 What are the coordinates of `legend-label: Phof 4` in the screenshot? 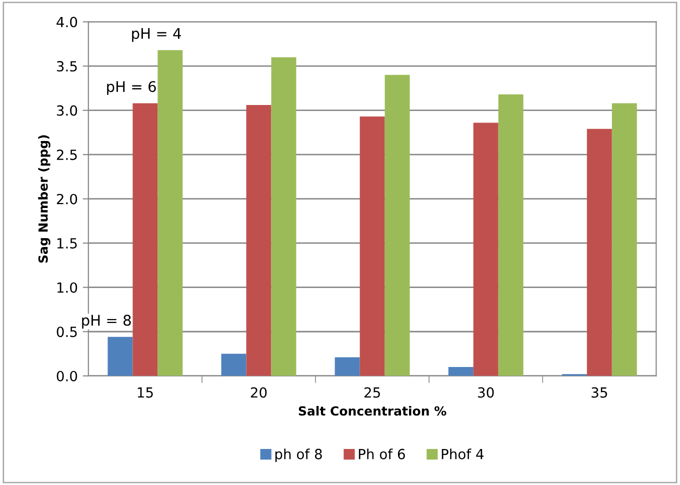 It's located at (463, 454).